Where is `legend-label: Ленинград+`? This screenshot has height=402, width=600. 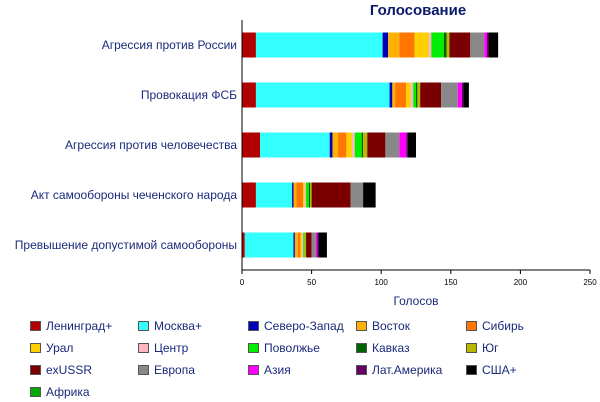 legend-label: Ленинград+ is located at coordinates (79, 326).